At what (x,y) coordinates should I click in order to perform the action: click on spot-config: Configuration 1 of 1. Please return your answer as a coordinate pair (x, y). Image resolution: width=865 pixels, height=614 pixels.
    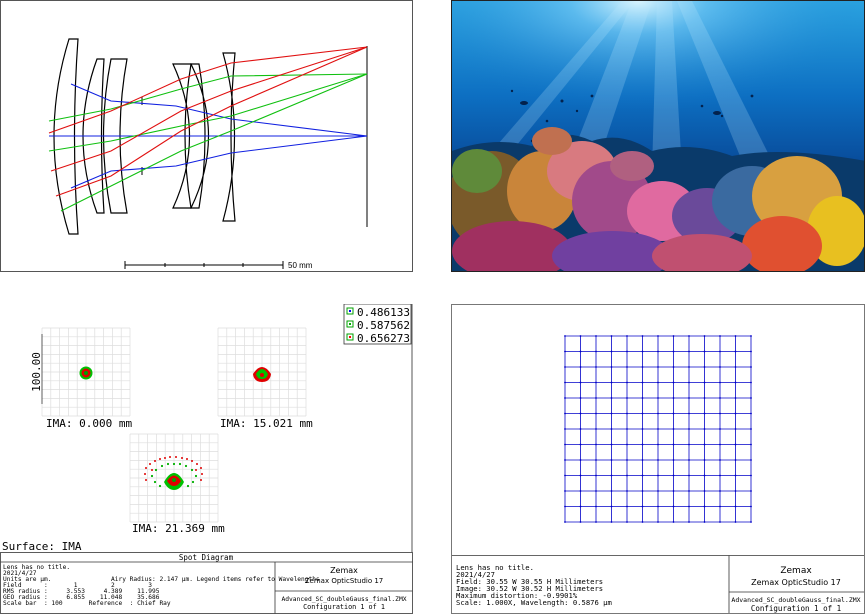
    Looking at the image, I should click on (344, 607).